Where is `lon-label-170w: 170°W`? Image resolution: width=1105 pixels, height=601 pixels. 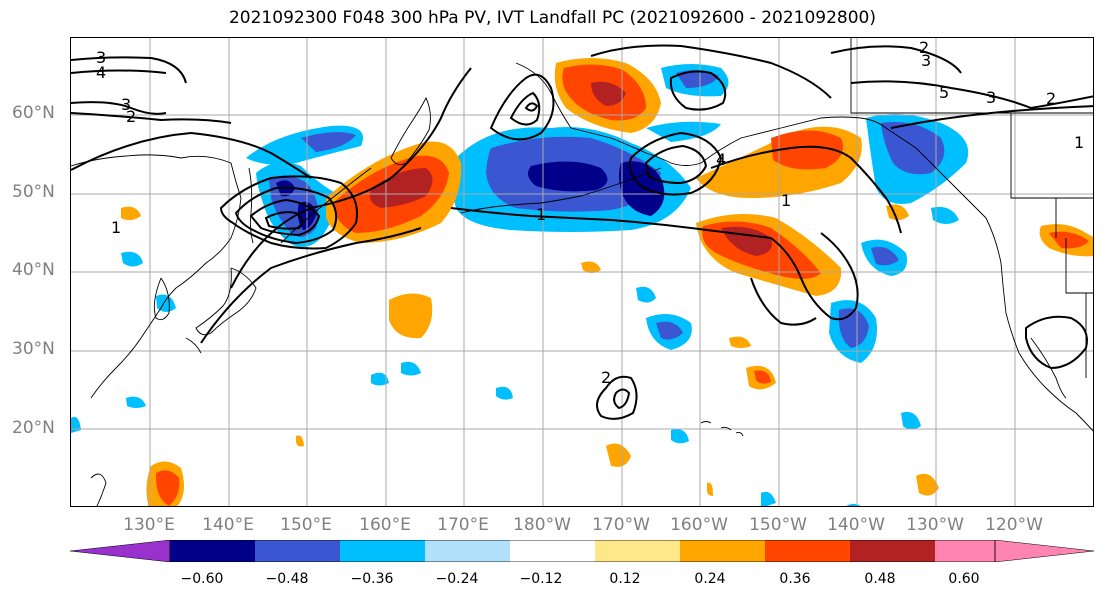 lon-label-170w: 170°W is located at coordinates (621, 525).